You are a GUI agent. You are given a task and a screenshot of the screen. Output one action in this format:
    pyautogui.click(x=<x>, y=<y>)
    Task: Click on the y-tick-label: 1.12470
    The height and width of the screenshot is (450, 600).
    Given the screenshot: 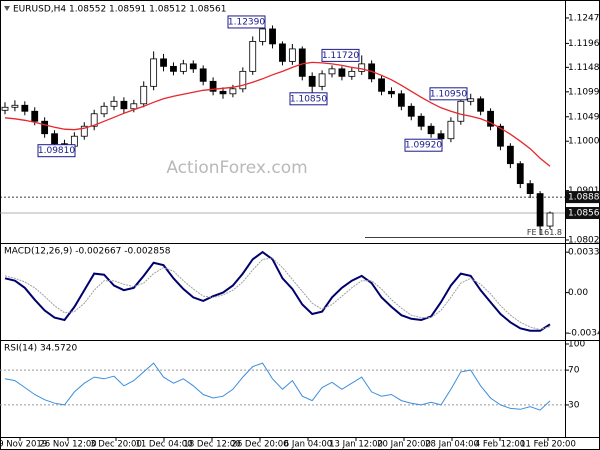 What is the action you would take?
    pyautogui.click(x=584, y=18)
    